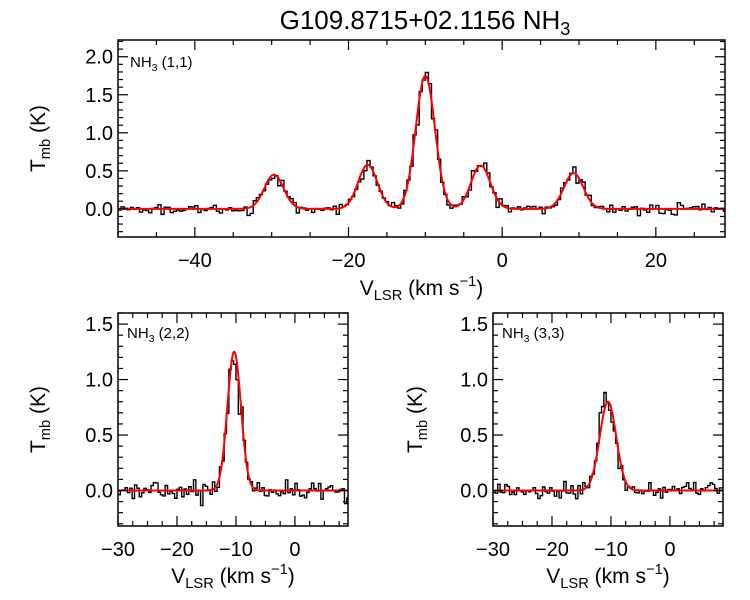 The image size is (750, 600). I want to click on x-tick-label: −40, so click(195, 261).